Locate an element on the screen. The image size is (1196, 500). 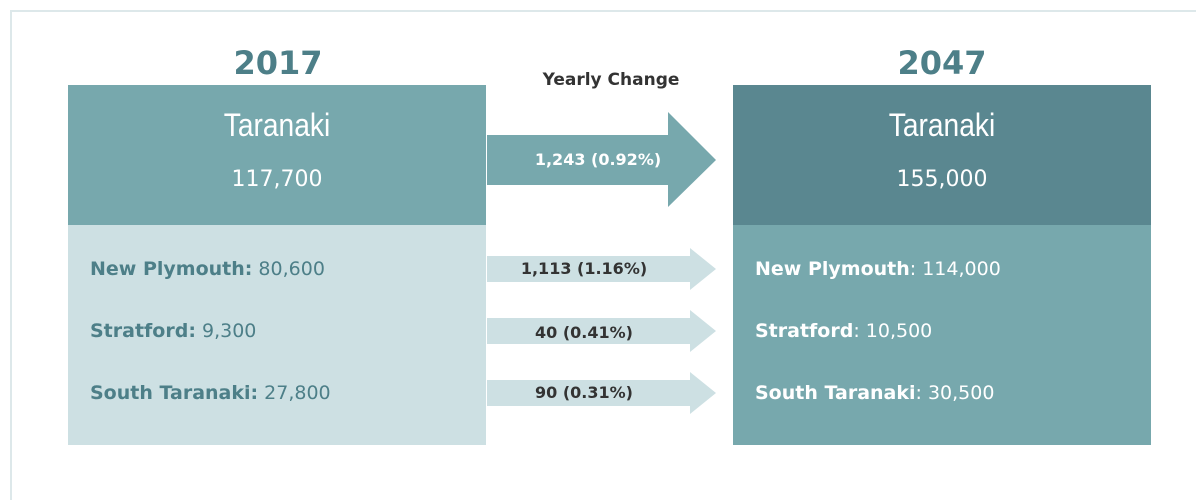
district-pop: : 10,500 is located at coordinates (893, 331).